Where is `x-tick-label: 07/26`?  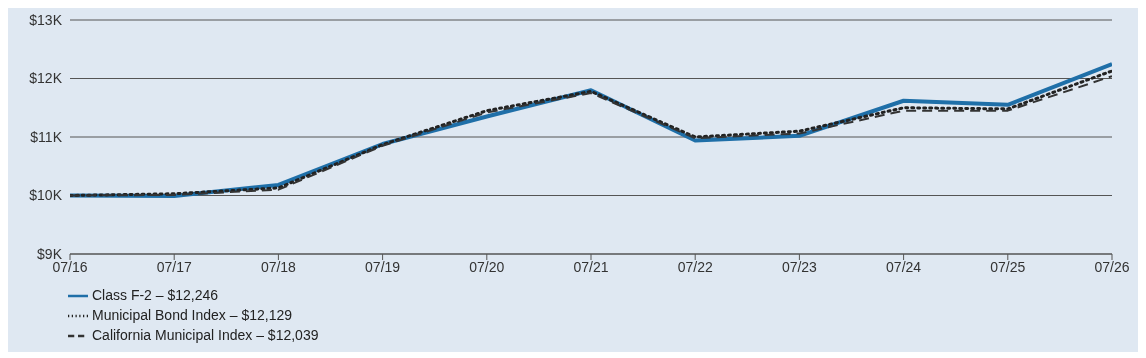 x-tick-label: 07/26 is located at coordinates (1112, 266).